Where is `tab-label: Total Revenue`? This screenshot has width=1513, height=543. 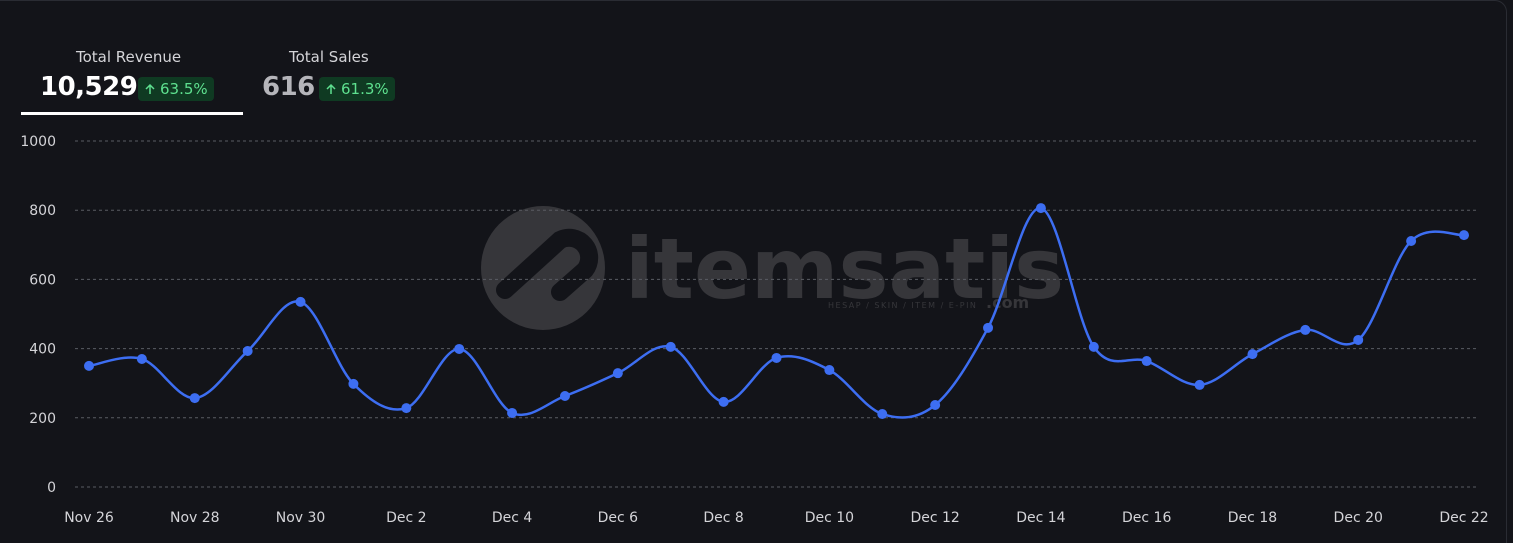 tab-label: Total Revenue is located at coordinates (129, 57).